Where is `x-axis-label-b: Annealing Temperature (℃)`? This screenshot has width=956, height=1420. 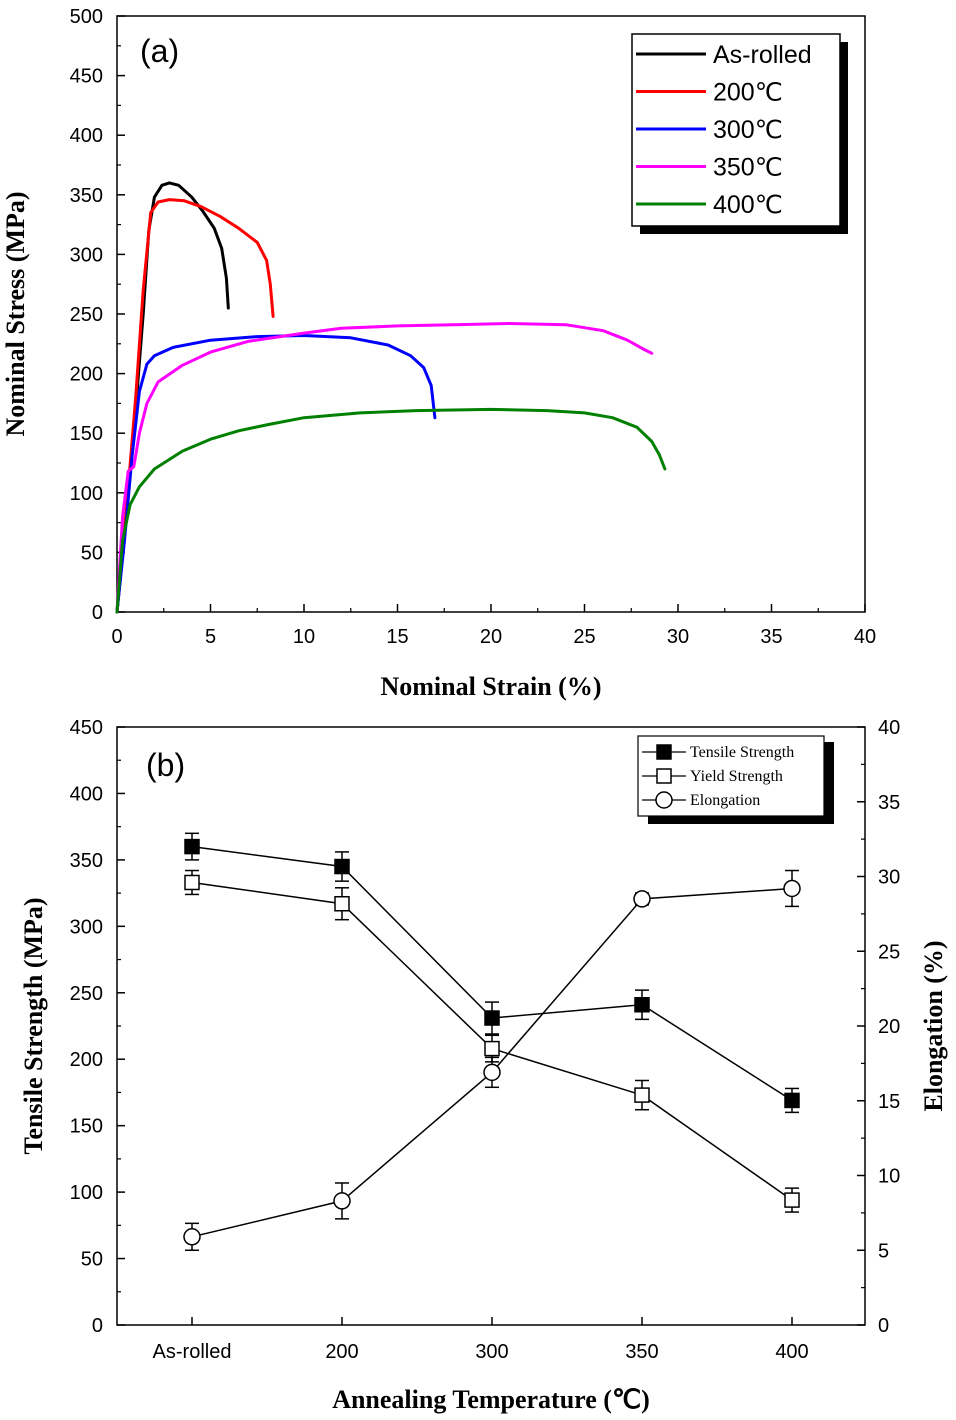 x-axis-label-b: Annealing Temperature (℃) is located at coordinates (491, 1399).